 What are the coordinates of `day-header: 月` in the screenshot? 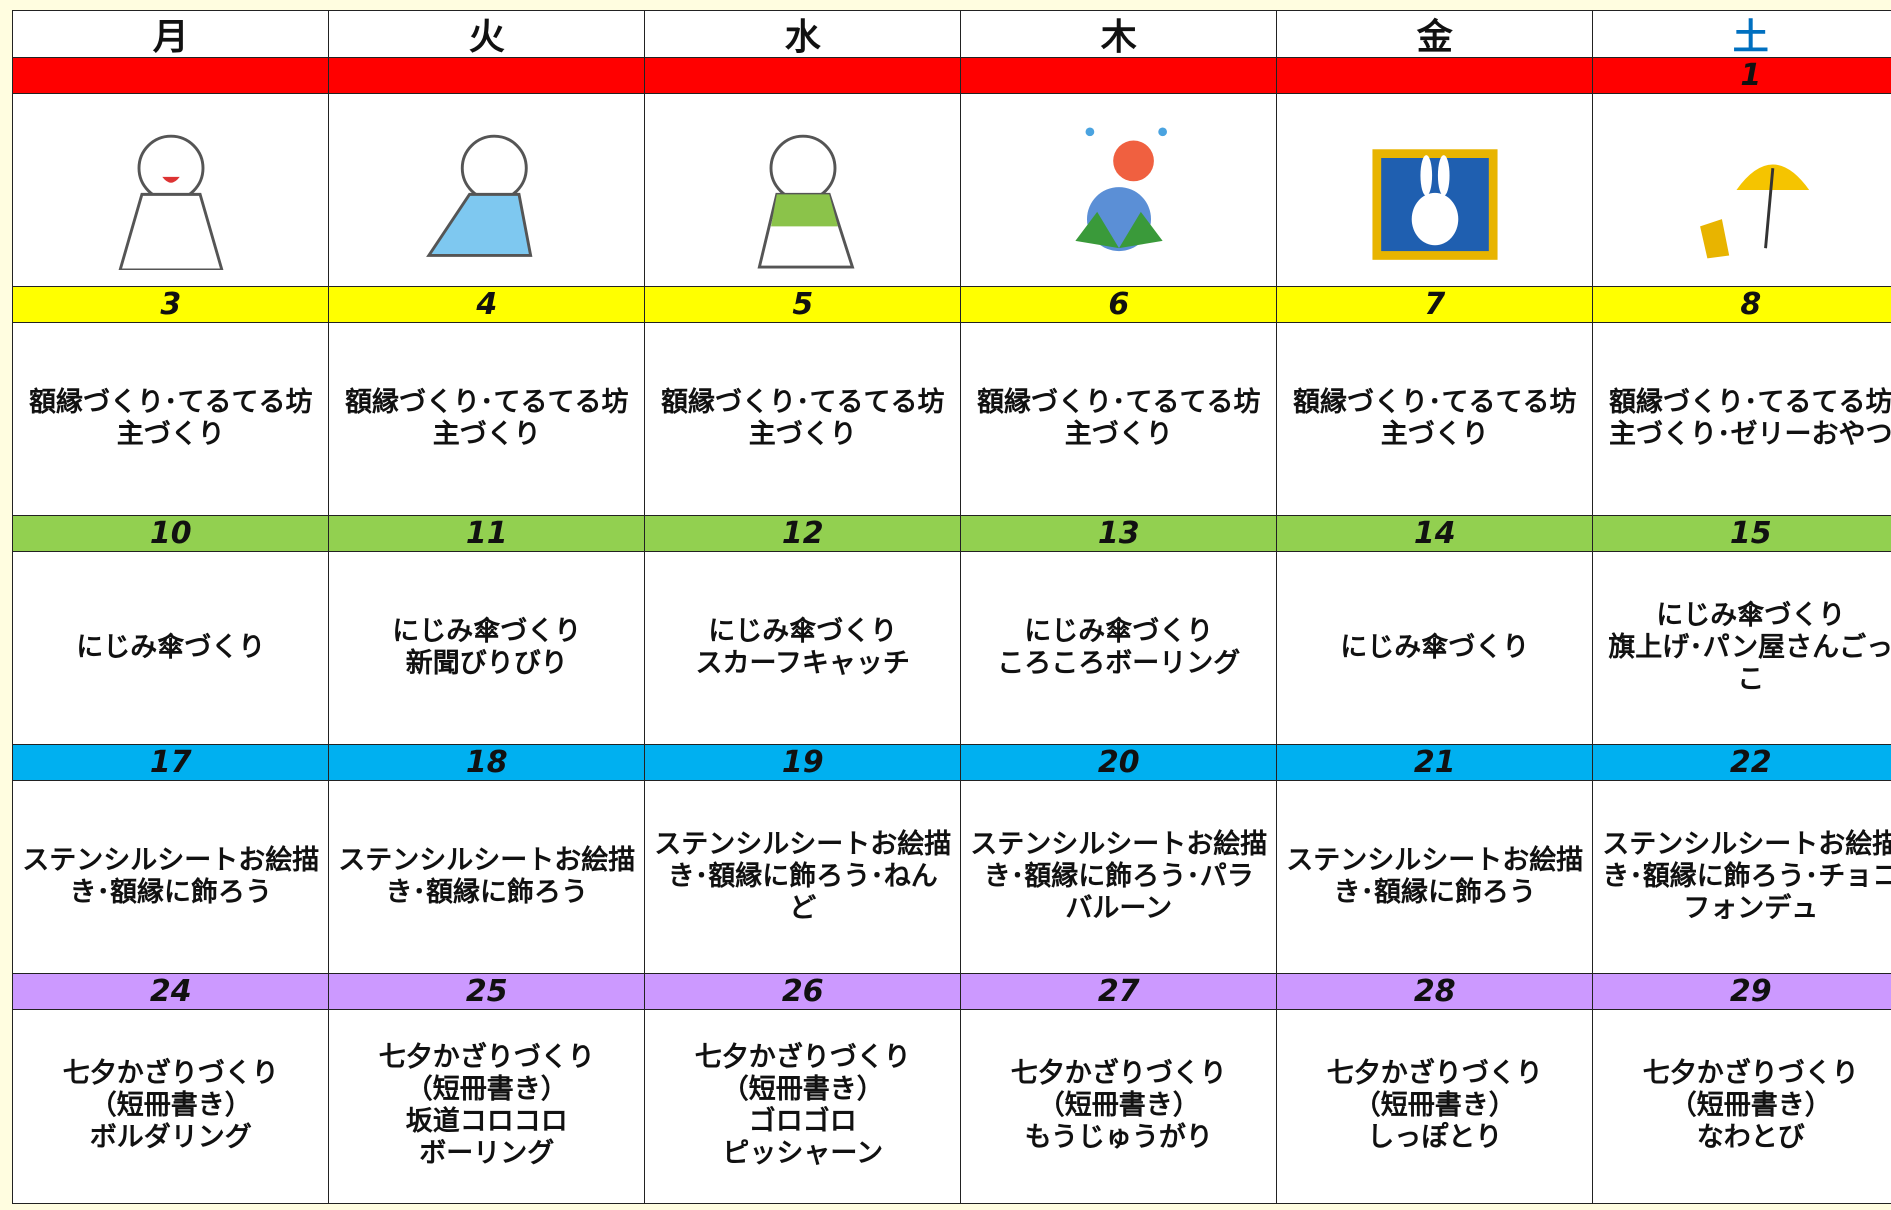 It's located at (171, 34).